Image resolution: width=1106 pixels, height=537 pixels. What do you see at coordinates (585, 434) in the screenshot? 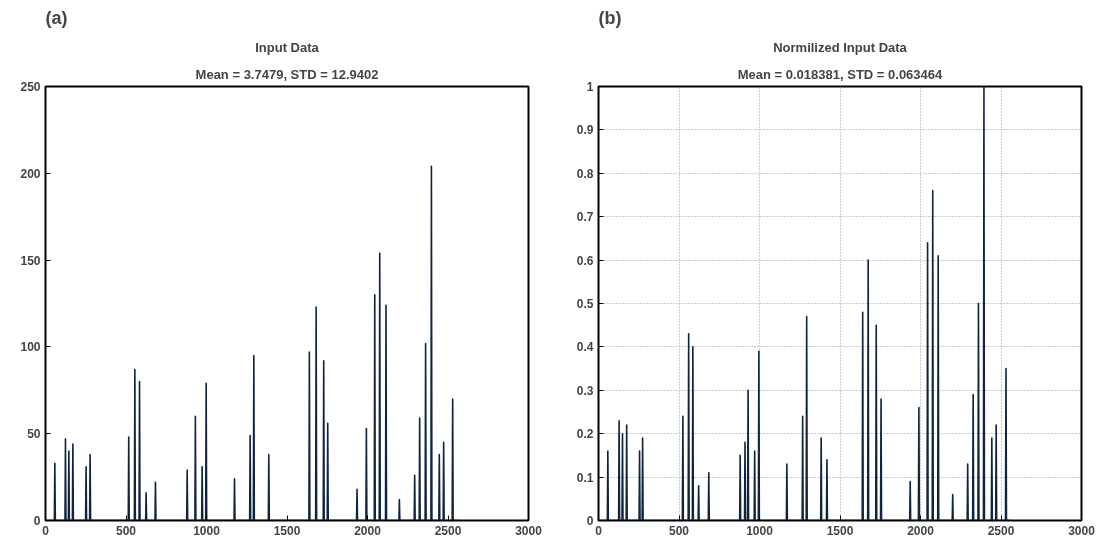
I see `y-tick-label: 0.2` at bounding box center [585, 434].